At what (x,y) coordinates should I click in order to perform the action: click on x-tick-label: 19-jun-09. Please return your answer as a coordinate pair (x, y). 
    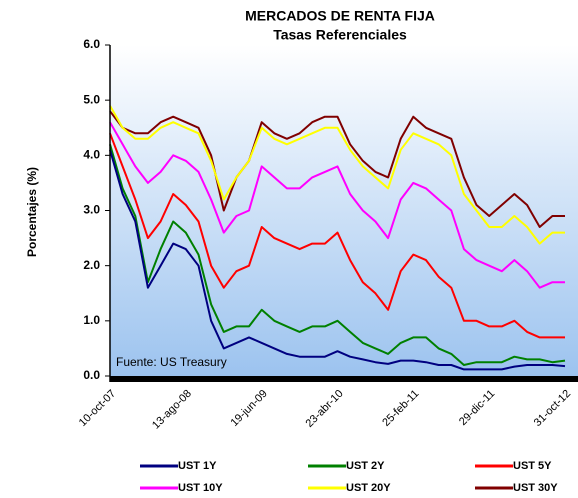
    Looking at the image, I should click on (248, 408).